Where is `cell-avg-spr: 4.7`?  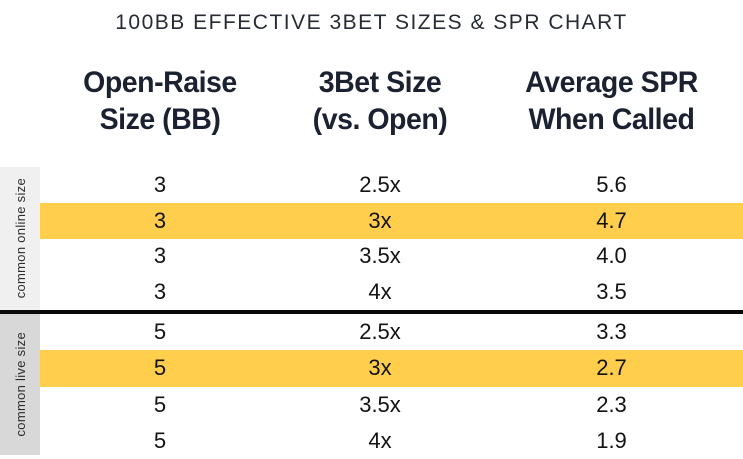
cell-avg-spr: 4.7 is located at coordinates (611, 220).